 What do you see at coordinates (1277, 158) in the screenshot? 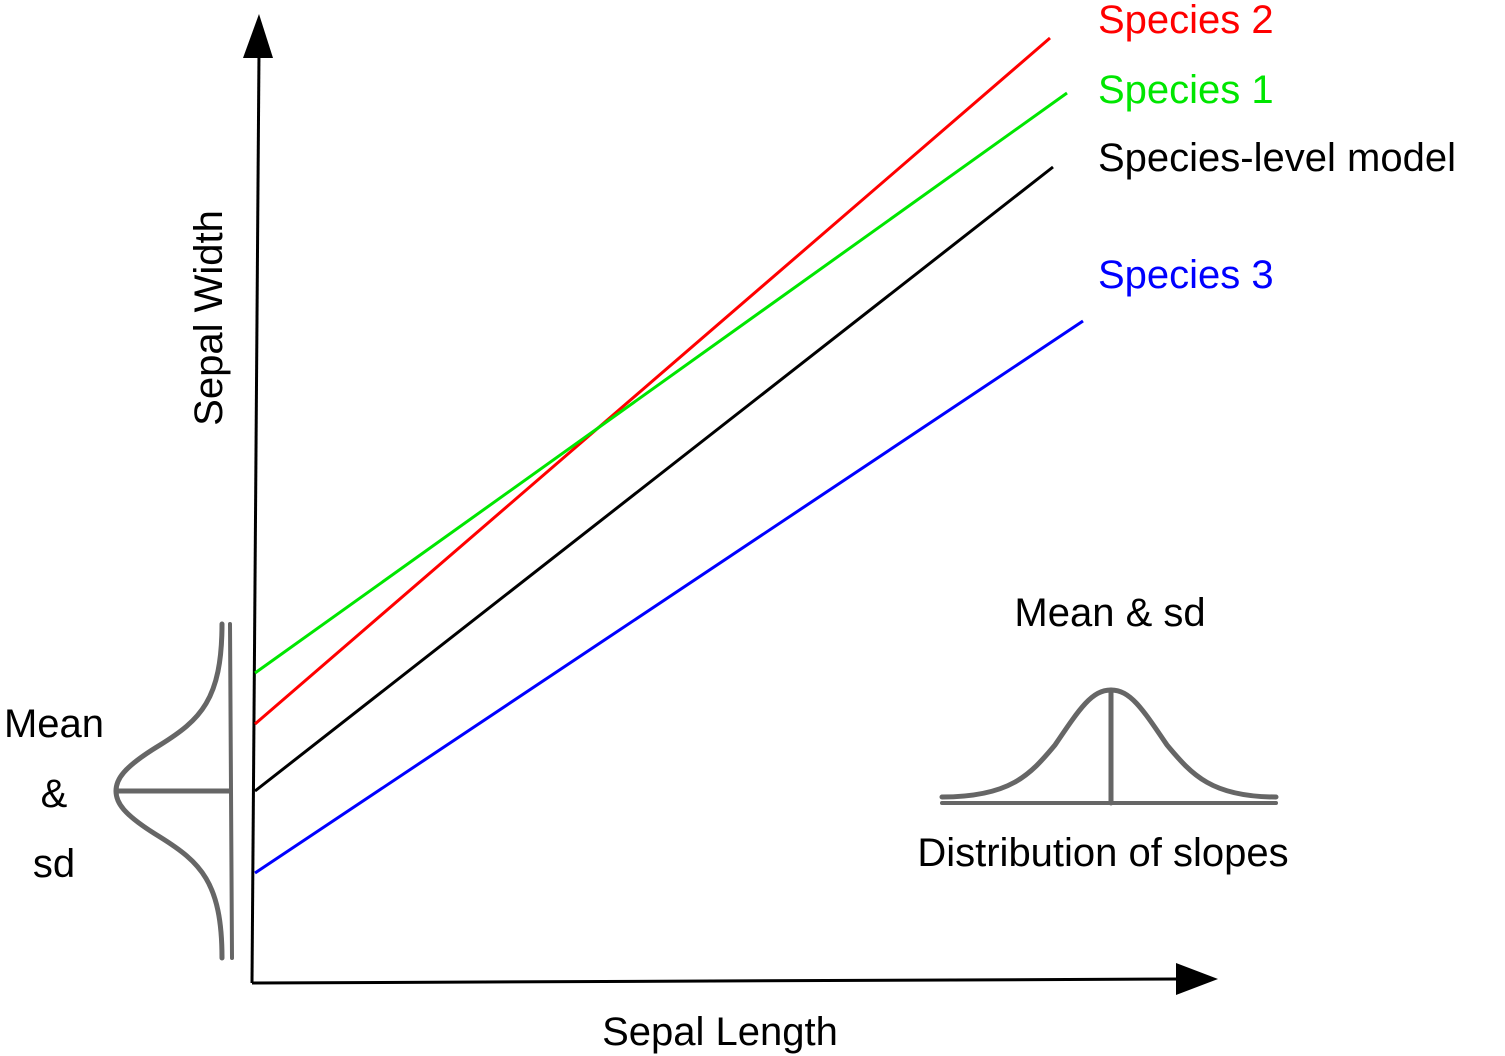
I see `label-species-level-model: Species-level model` at bounding box center [1277, 158].